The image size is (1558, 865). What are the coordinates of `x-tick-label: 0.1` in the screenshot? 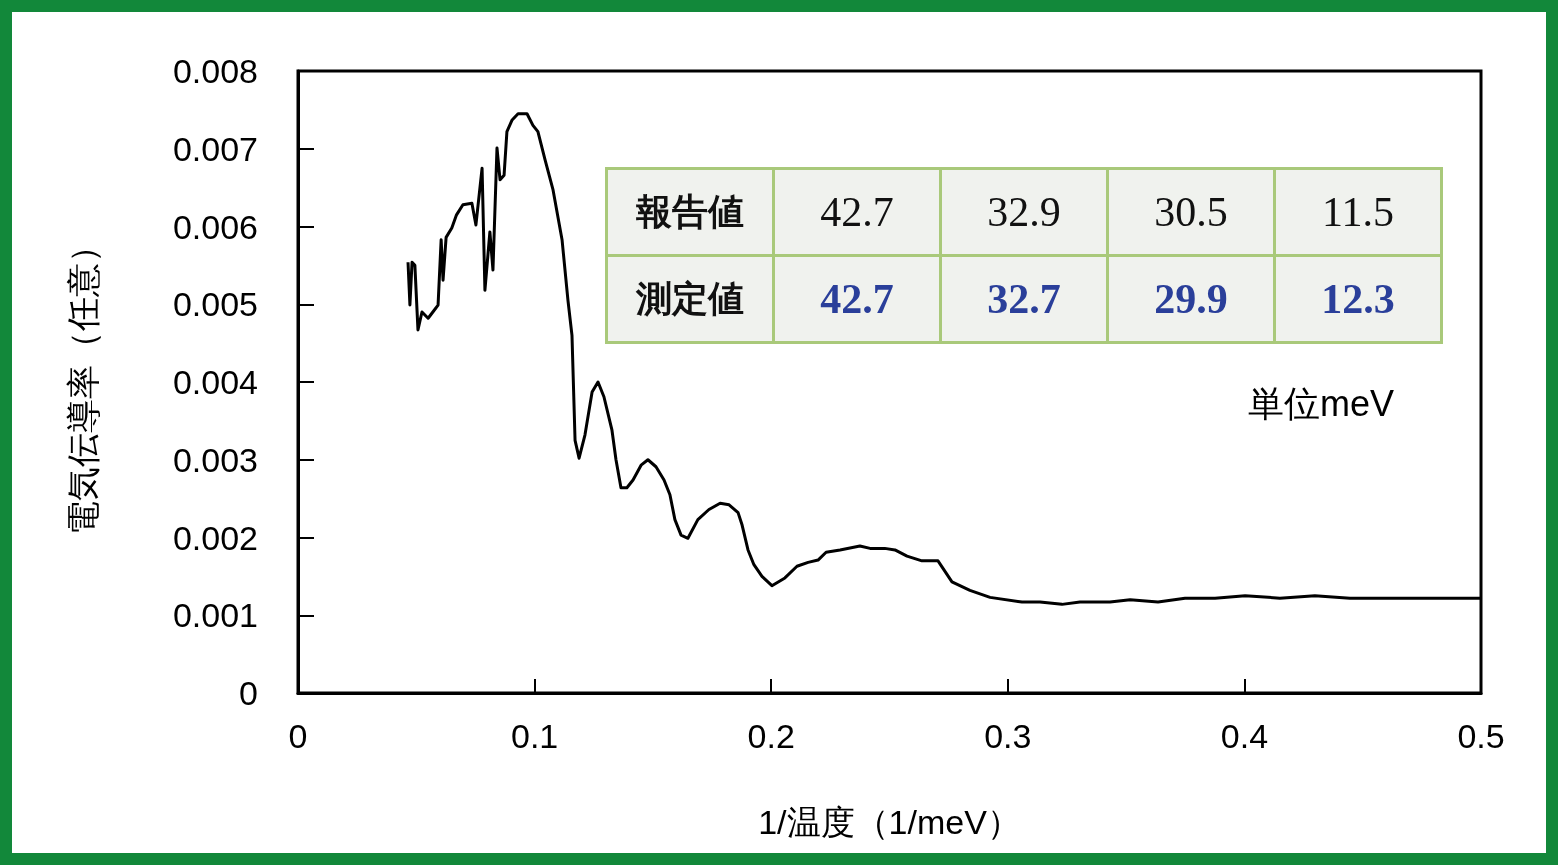 It's located at (534, 736).